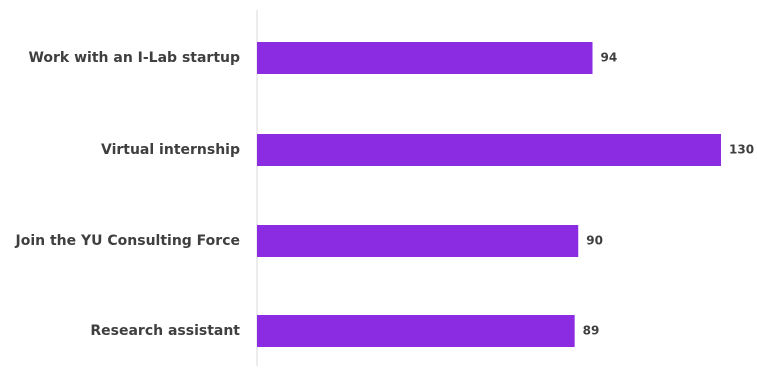  Describe the element at coordinates (594, 241) in the screenshot. I see `value-label: 90` at that location.